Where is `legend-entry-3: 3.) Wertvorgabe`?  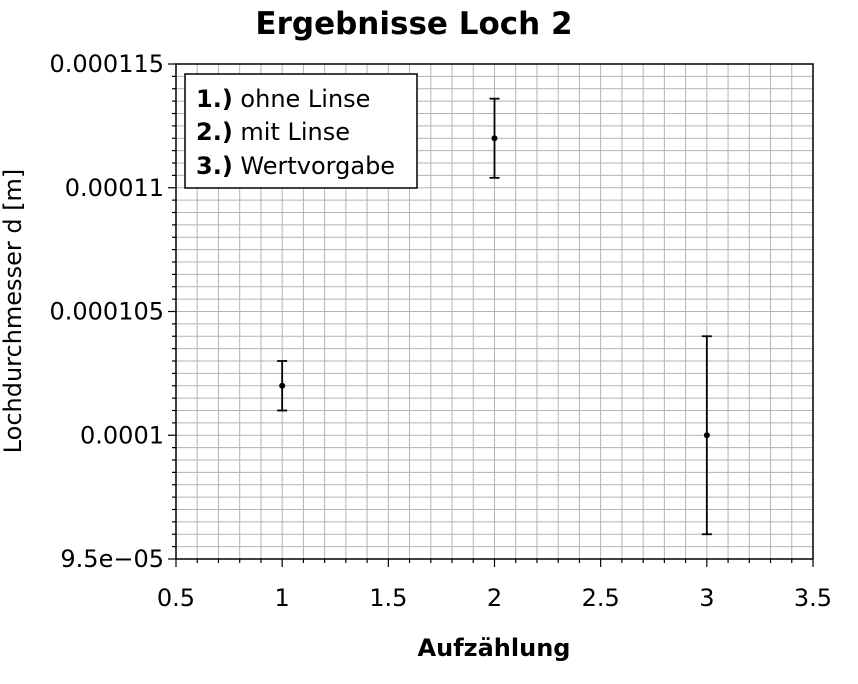
legend-entry-3: 3.) Wertvorgabe is located at coordinates (295, 166).